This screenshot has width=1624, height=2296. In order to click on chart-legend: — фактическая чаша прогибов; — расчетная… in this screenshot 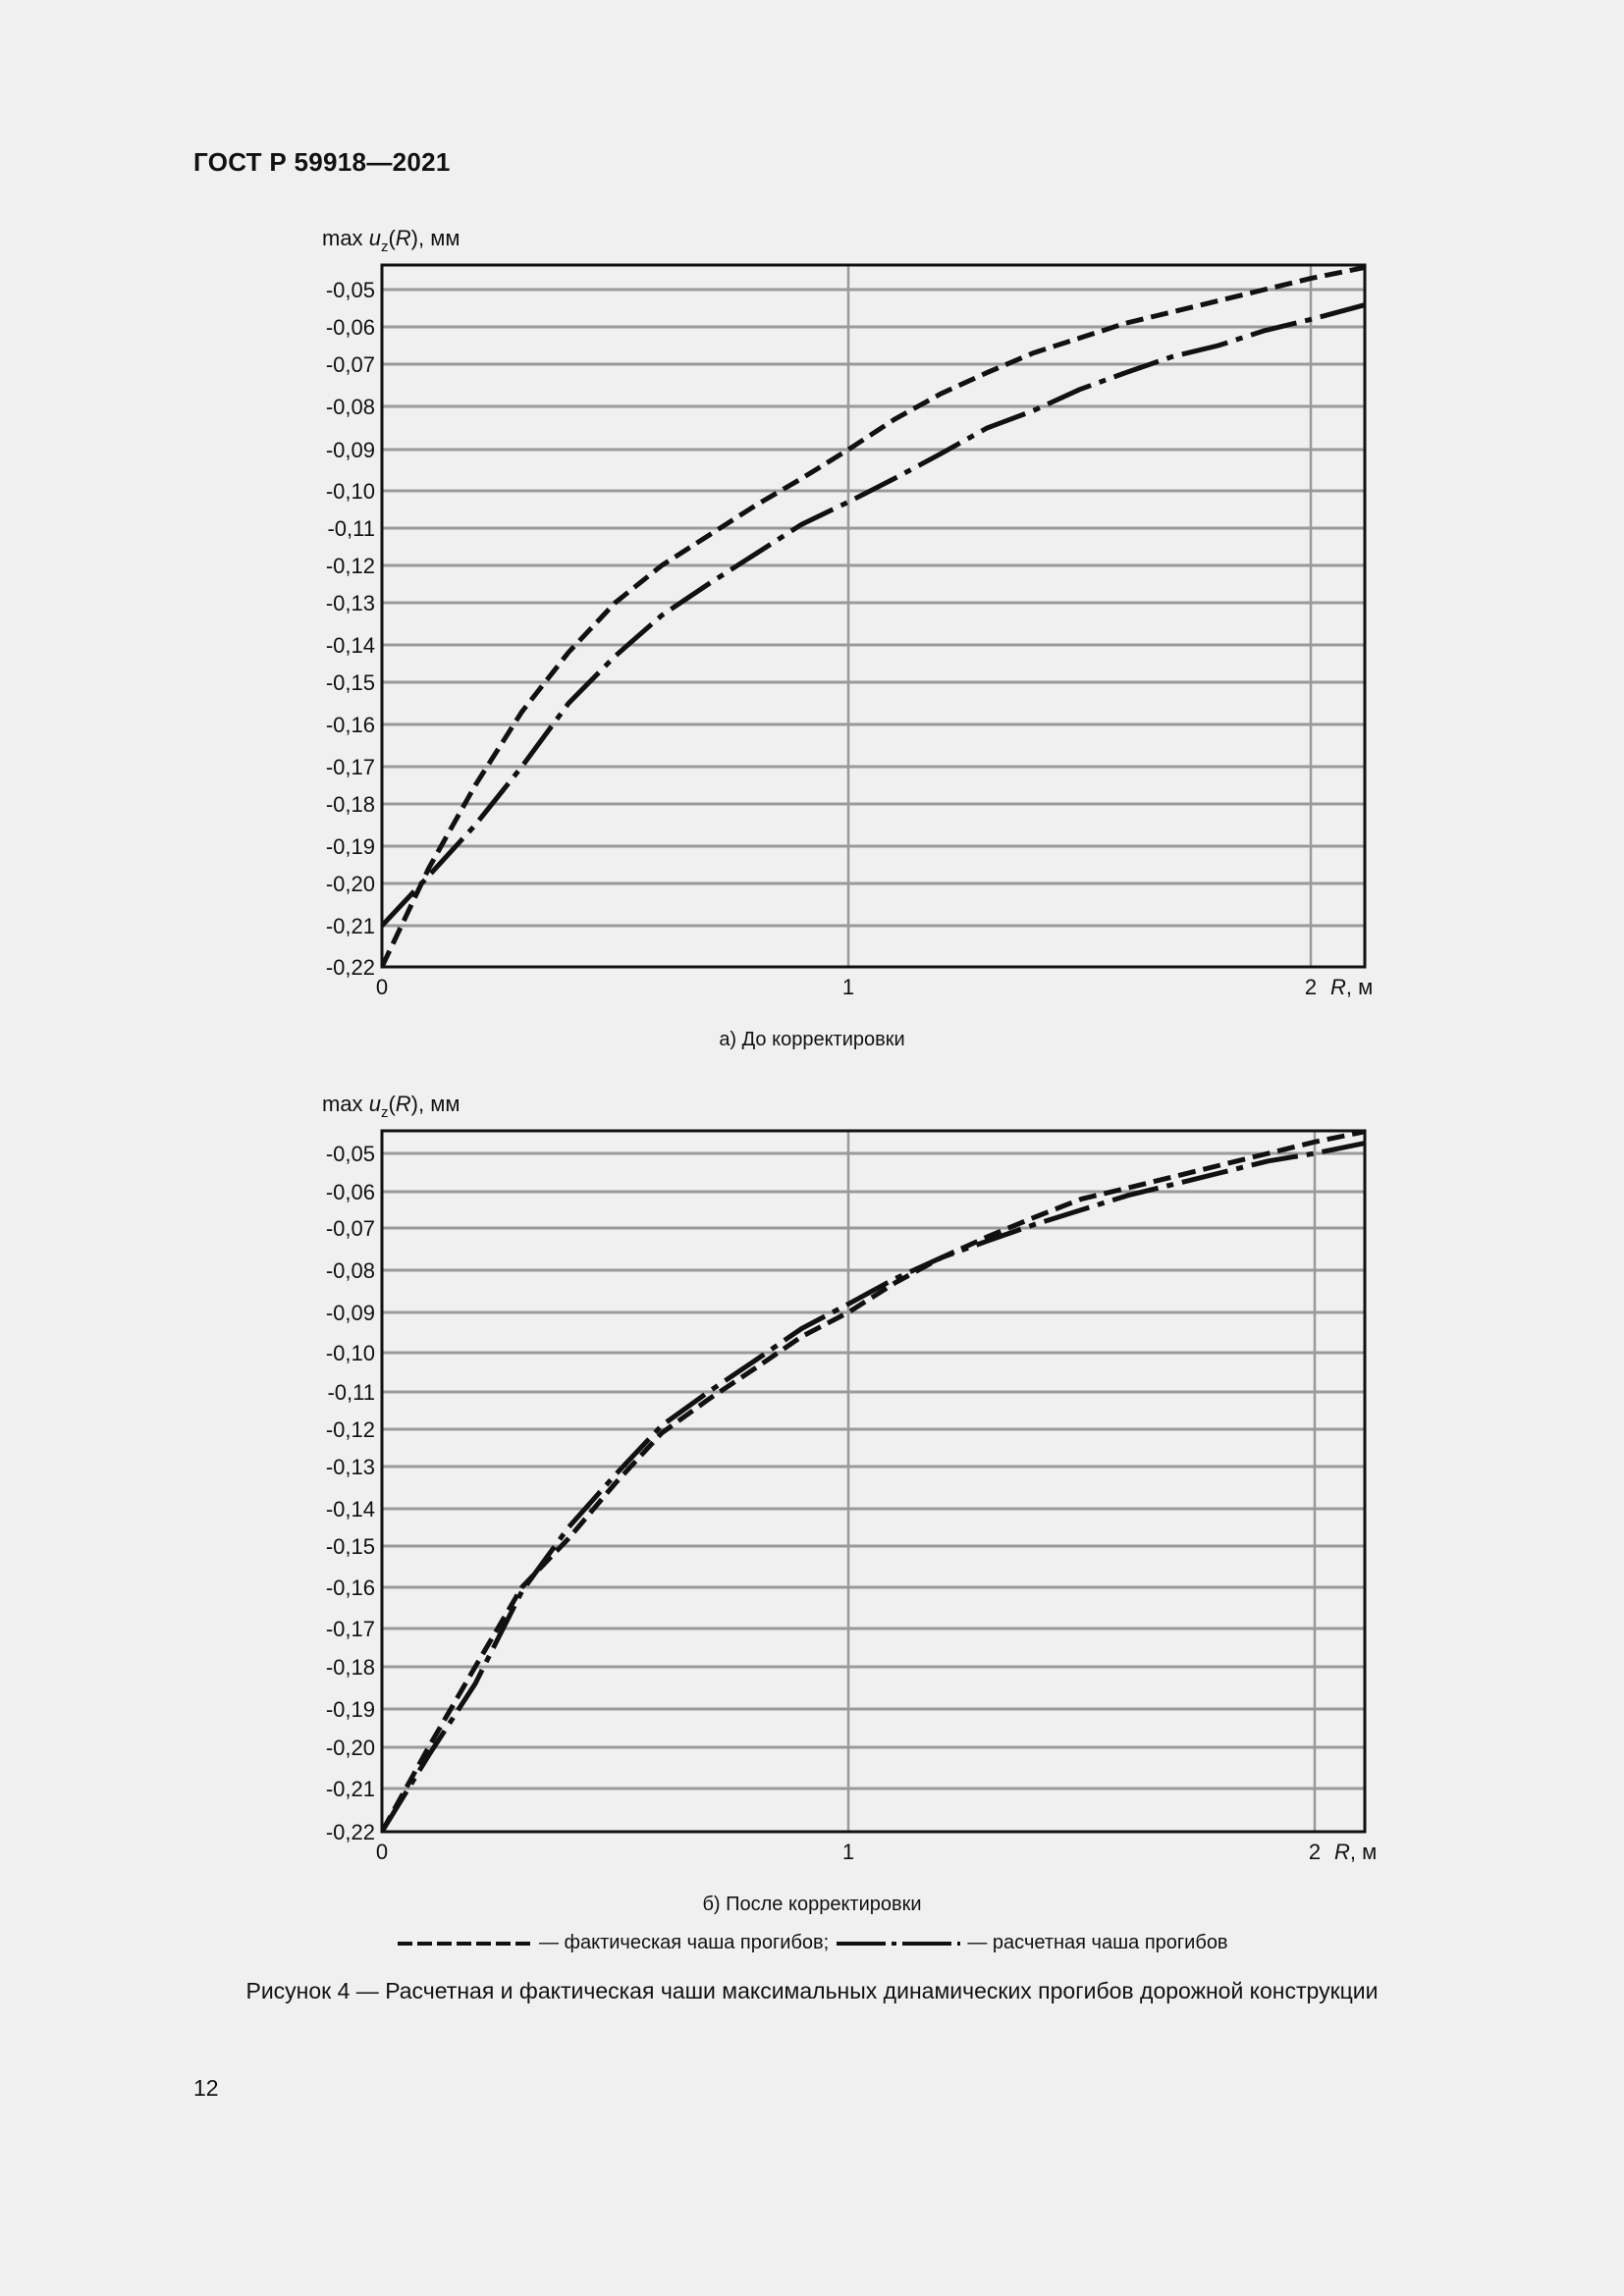, I will do `click(812, 1943)`.